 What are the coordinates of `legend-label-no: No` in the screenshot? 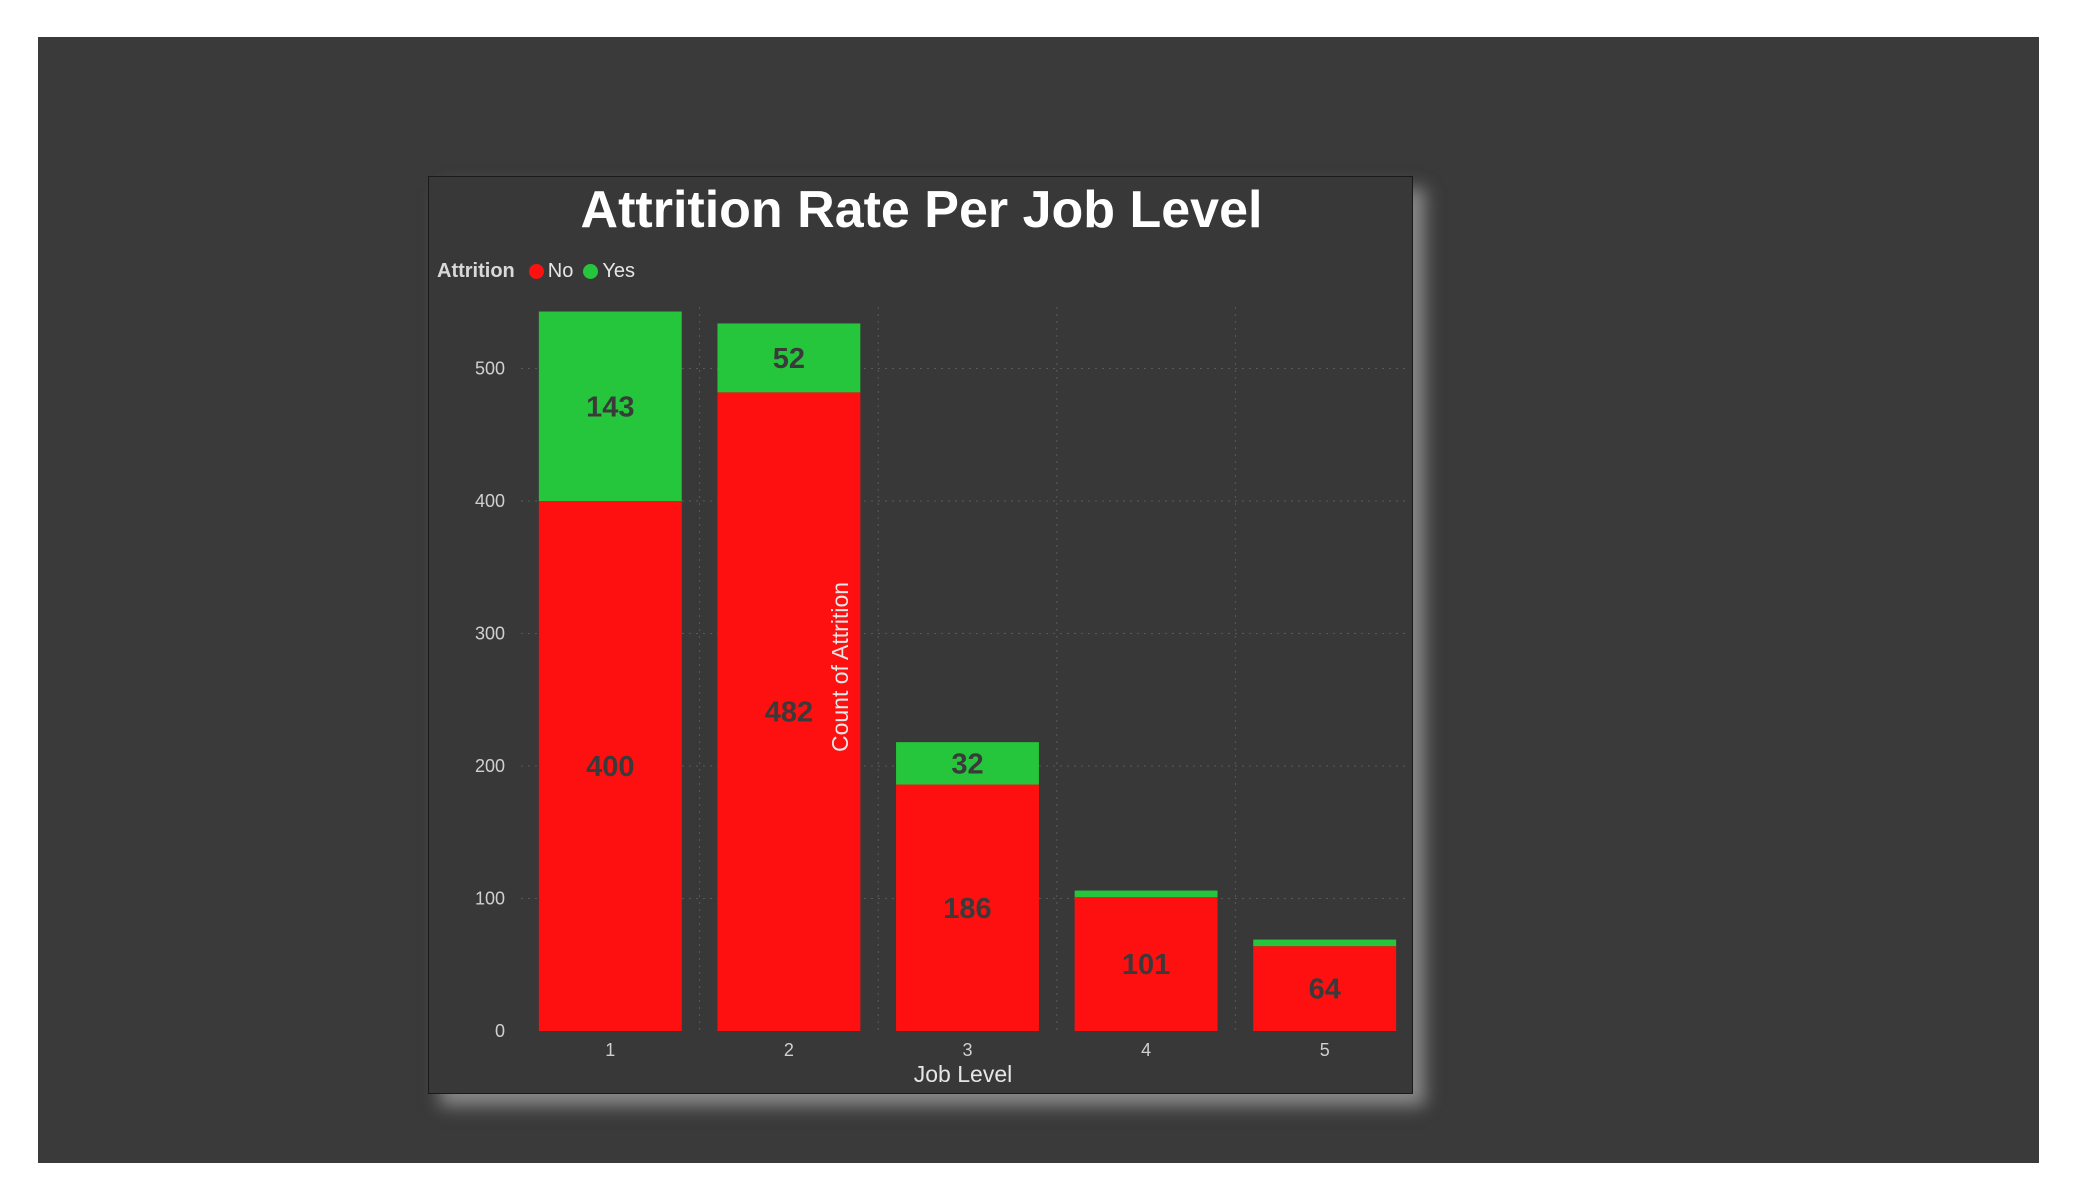 It's located at (560, 270).